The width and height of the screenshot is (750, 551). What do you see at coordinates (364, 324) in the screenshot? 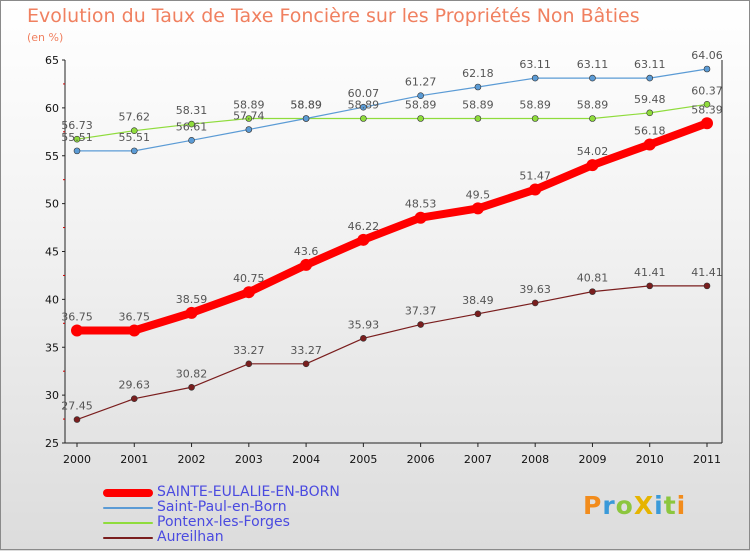
I see `data-label-3: 35.93` at bounding box center [364, 324].